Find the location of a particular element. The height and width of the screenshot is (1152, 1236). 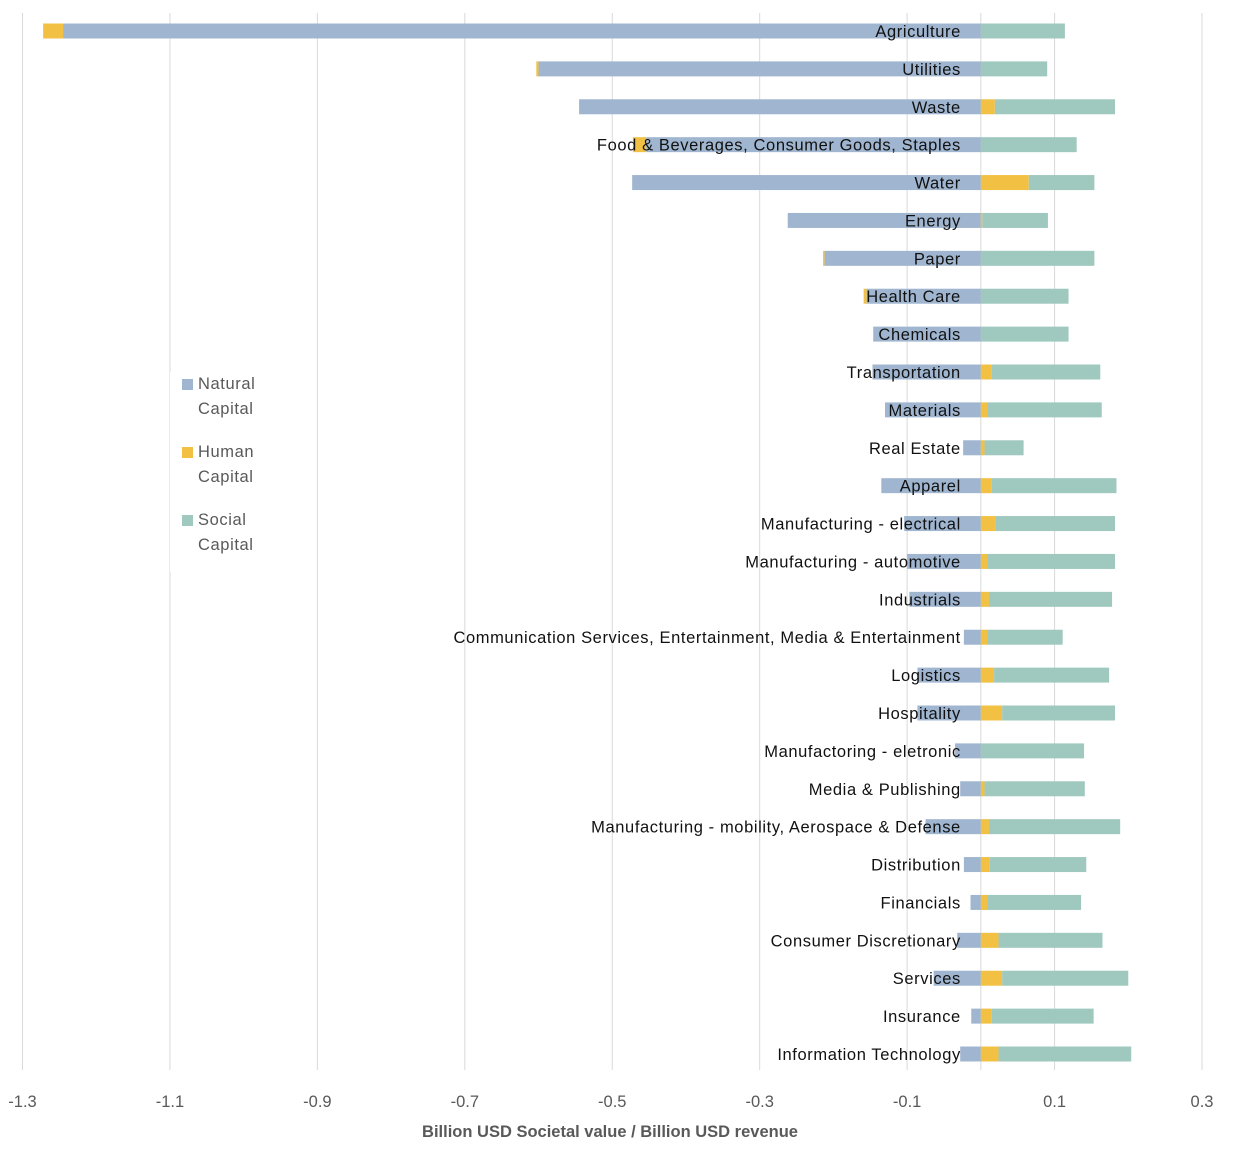

category-label: Paper is located at coordinates (937, 259).